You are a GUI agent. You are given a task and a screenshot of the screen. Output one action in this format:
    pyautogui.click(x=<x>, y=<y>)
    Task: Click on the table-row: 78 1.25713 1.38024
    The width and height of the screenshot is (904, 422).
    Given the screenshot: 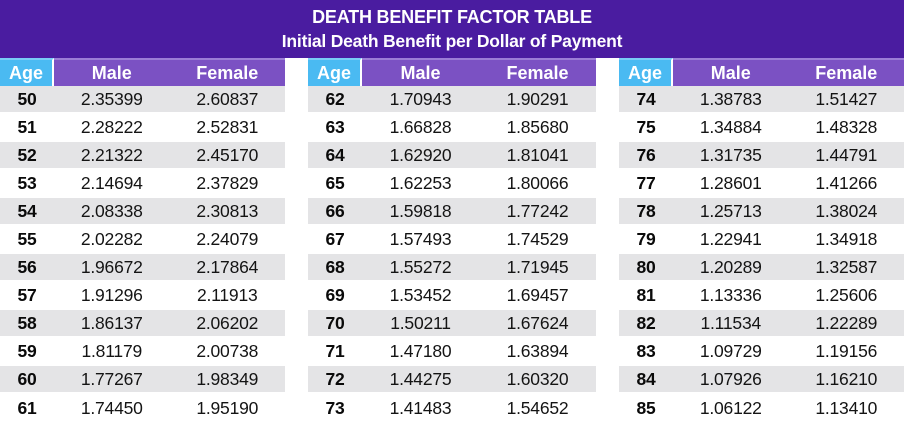 What is the action you would take?
    pyautogui.click(x=761, y=212)
    